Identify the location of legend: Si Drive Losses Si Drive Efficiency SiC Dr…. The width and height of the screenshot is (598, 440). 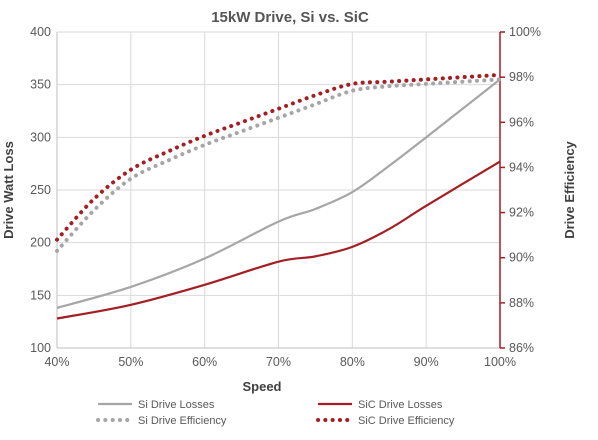
(275, 413).